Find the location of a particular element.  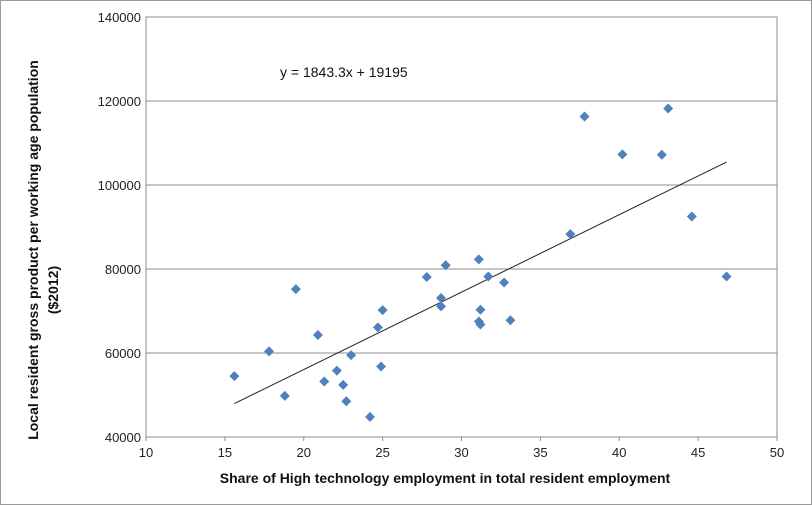

x-tick-label: 15 is located at coordinates (225, 452).